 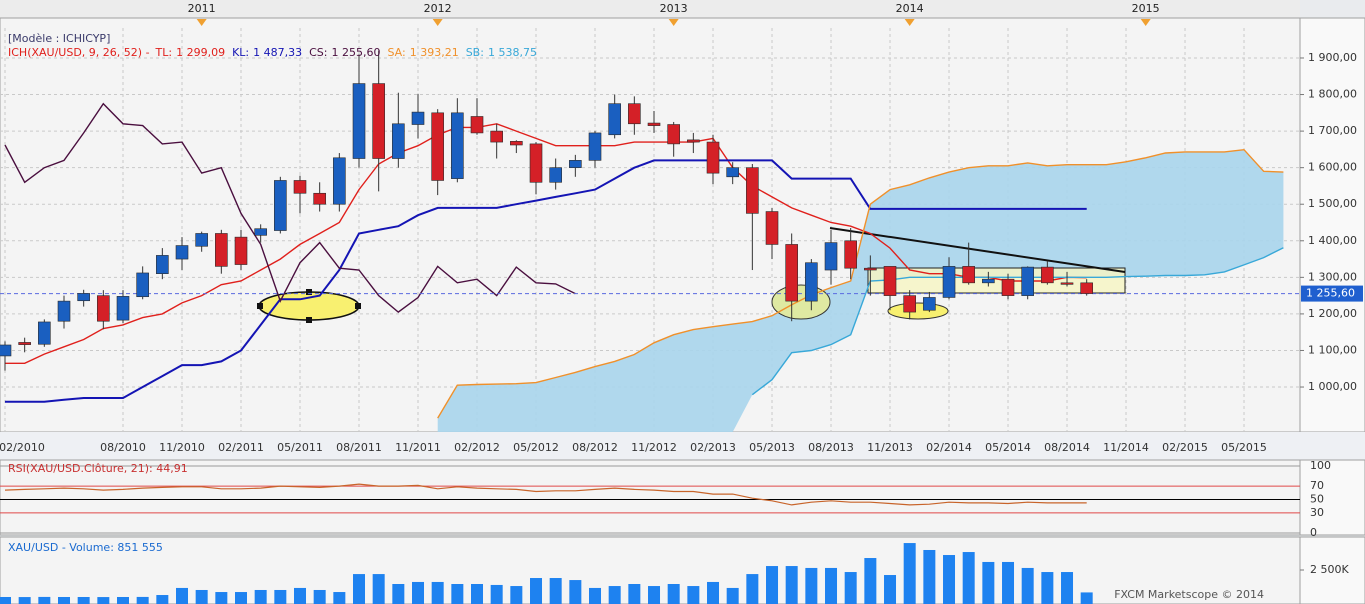 I want to click on x-tick-label: 11/2010, so click(x=182, y=447).